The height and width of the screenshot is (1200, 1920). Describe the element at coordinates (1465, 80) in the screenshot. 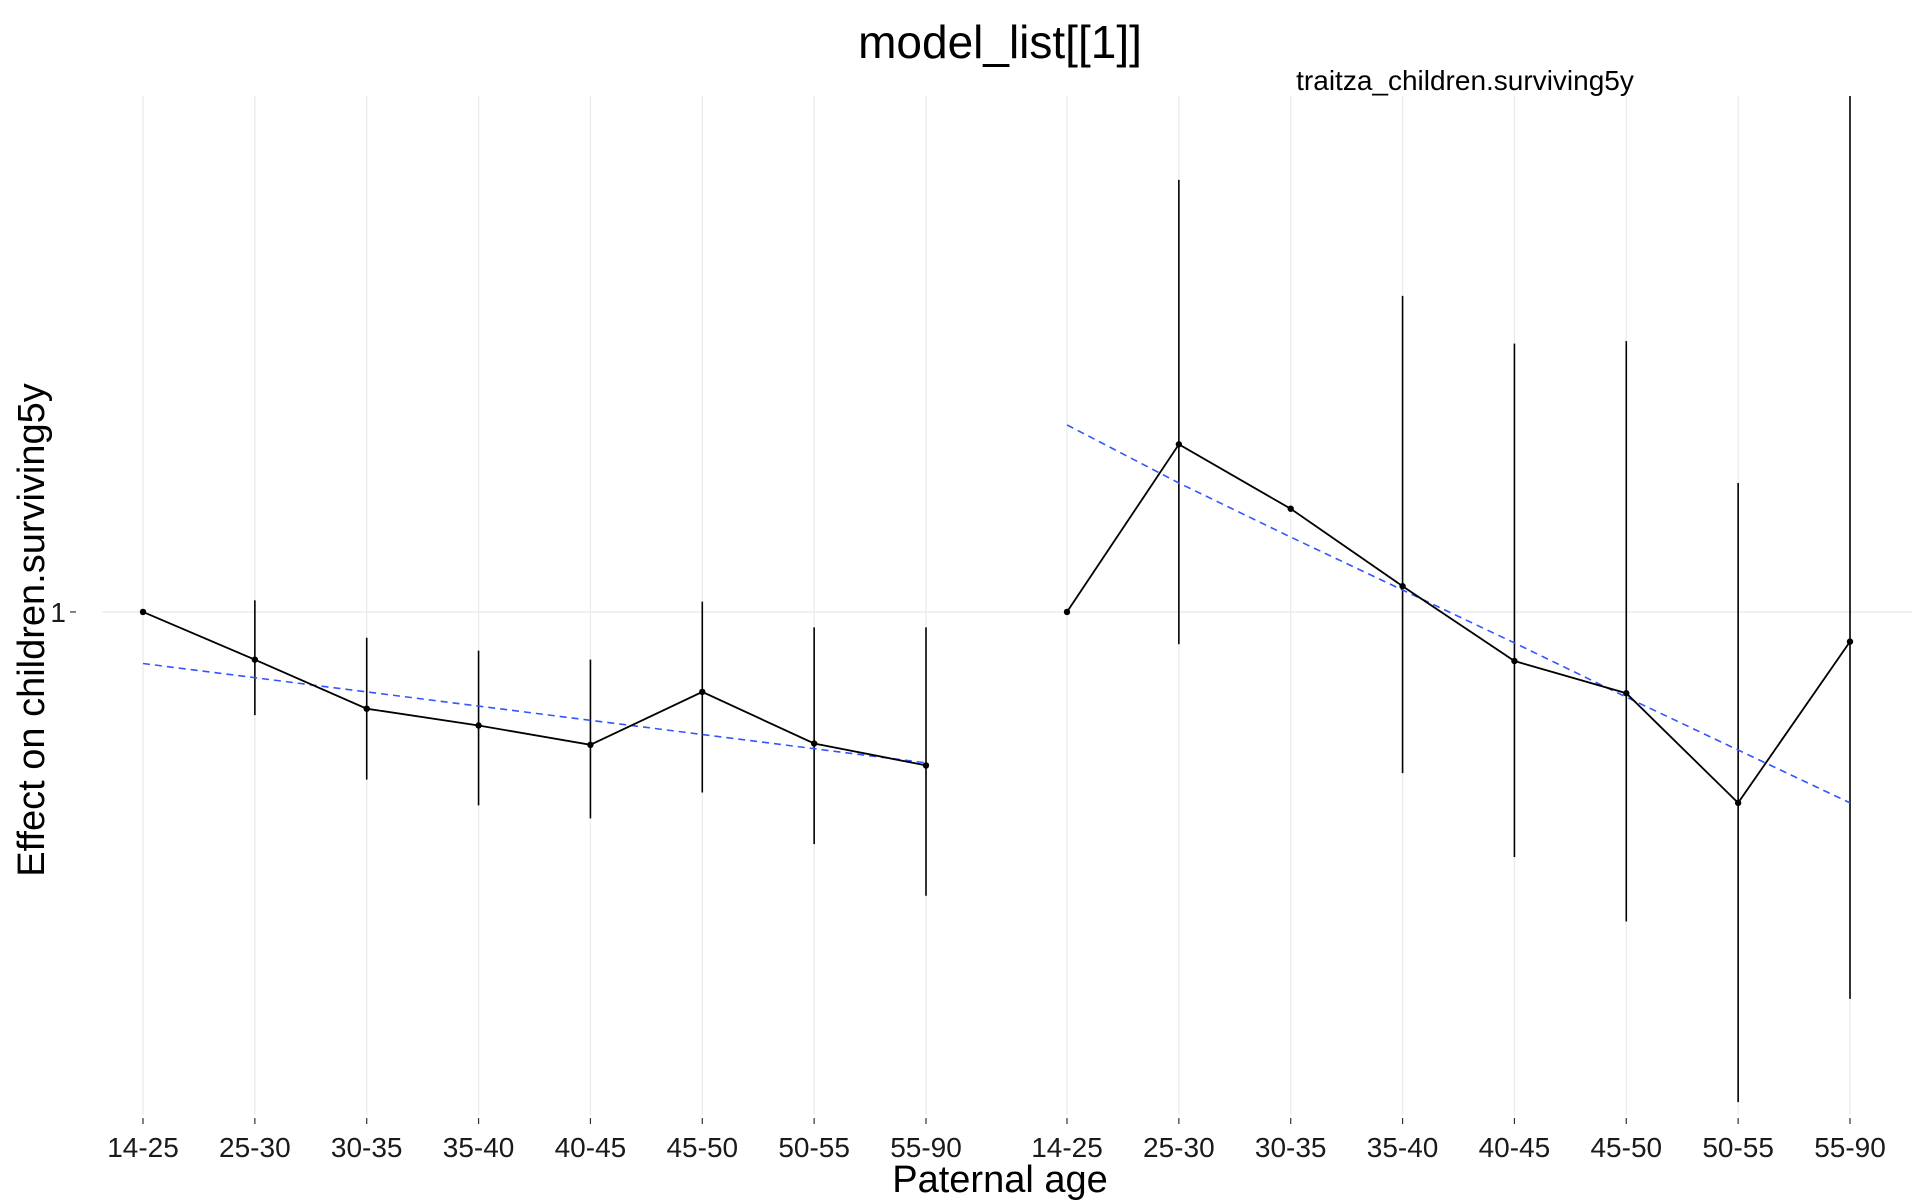

I see `panel-strip-label: traitza_children.surviving5y` at that location.